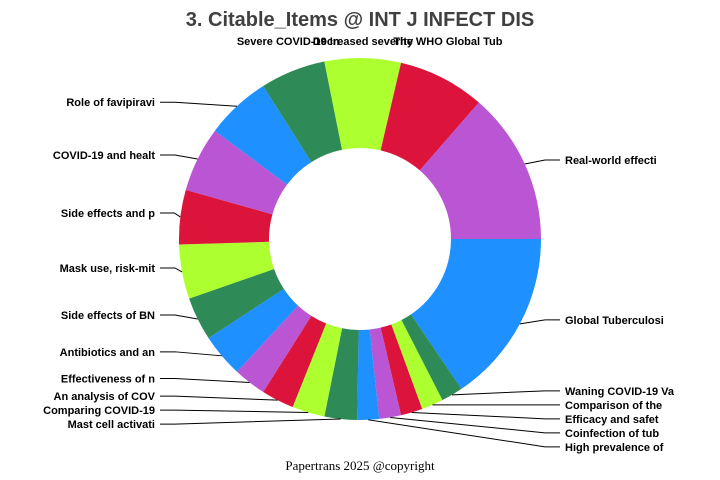 This screenshot has width=720, height=480. I want to click on slice-label-mast-cell-activati: Mast cell activati, so click(111, 425).